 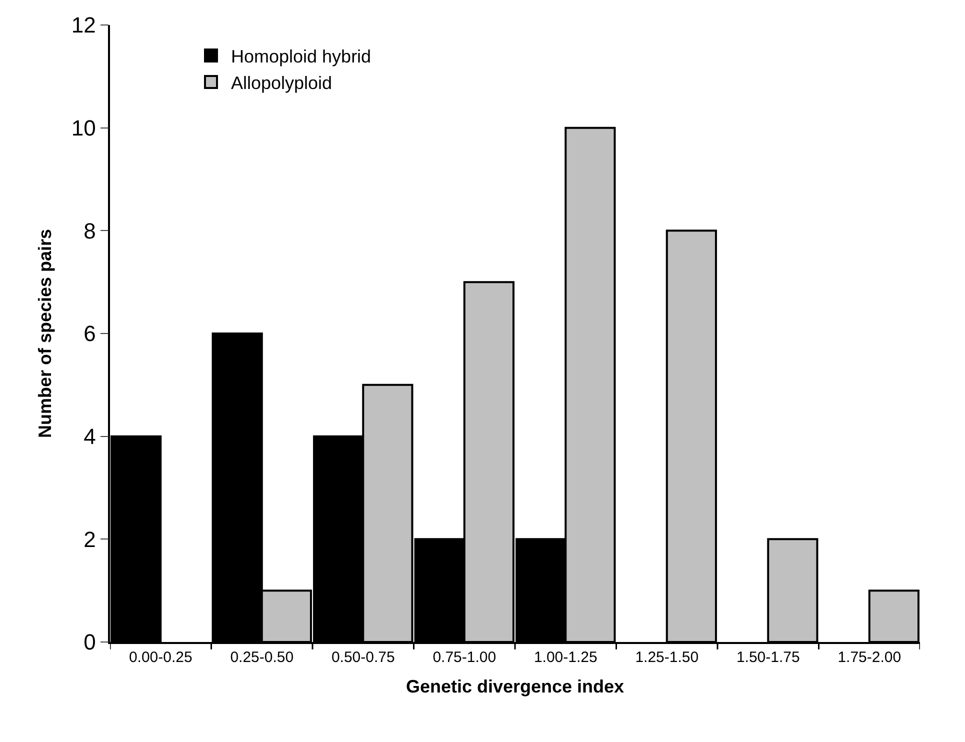 I want to click on x-tick-label: 1.25-1.50, so click(x=667, y=657).